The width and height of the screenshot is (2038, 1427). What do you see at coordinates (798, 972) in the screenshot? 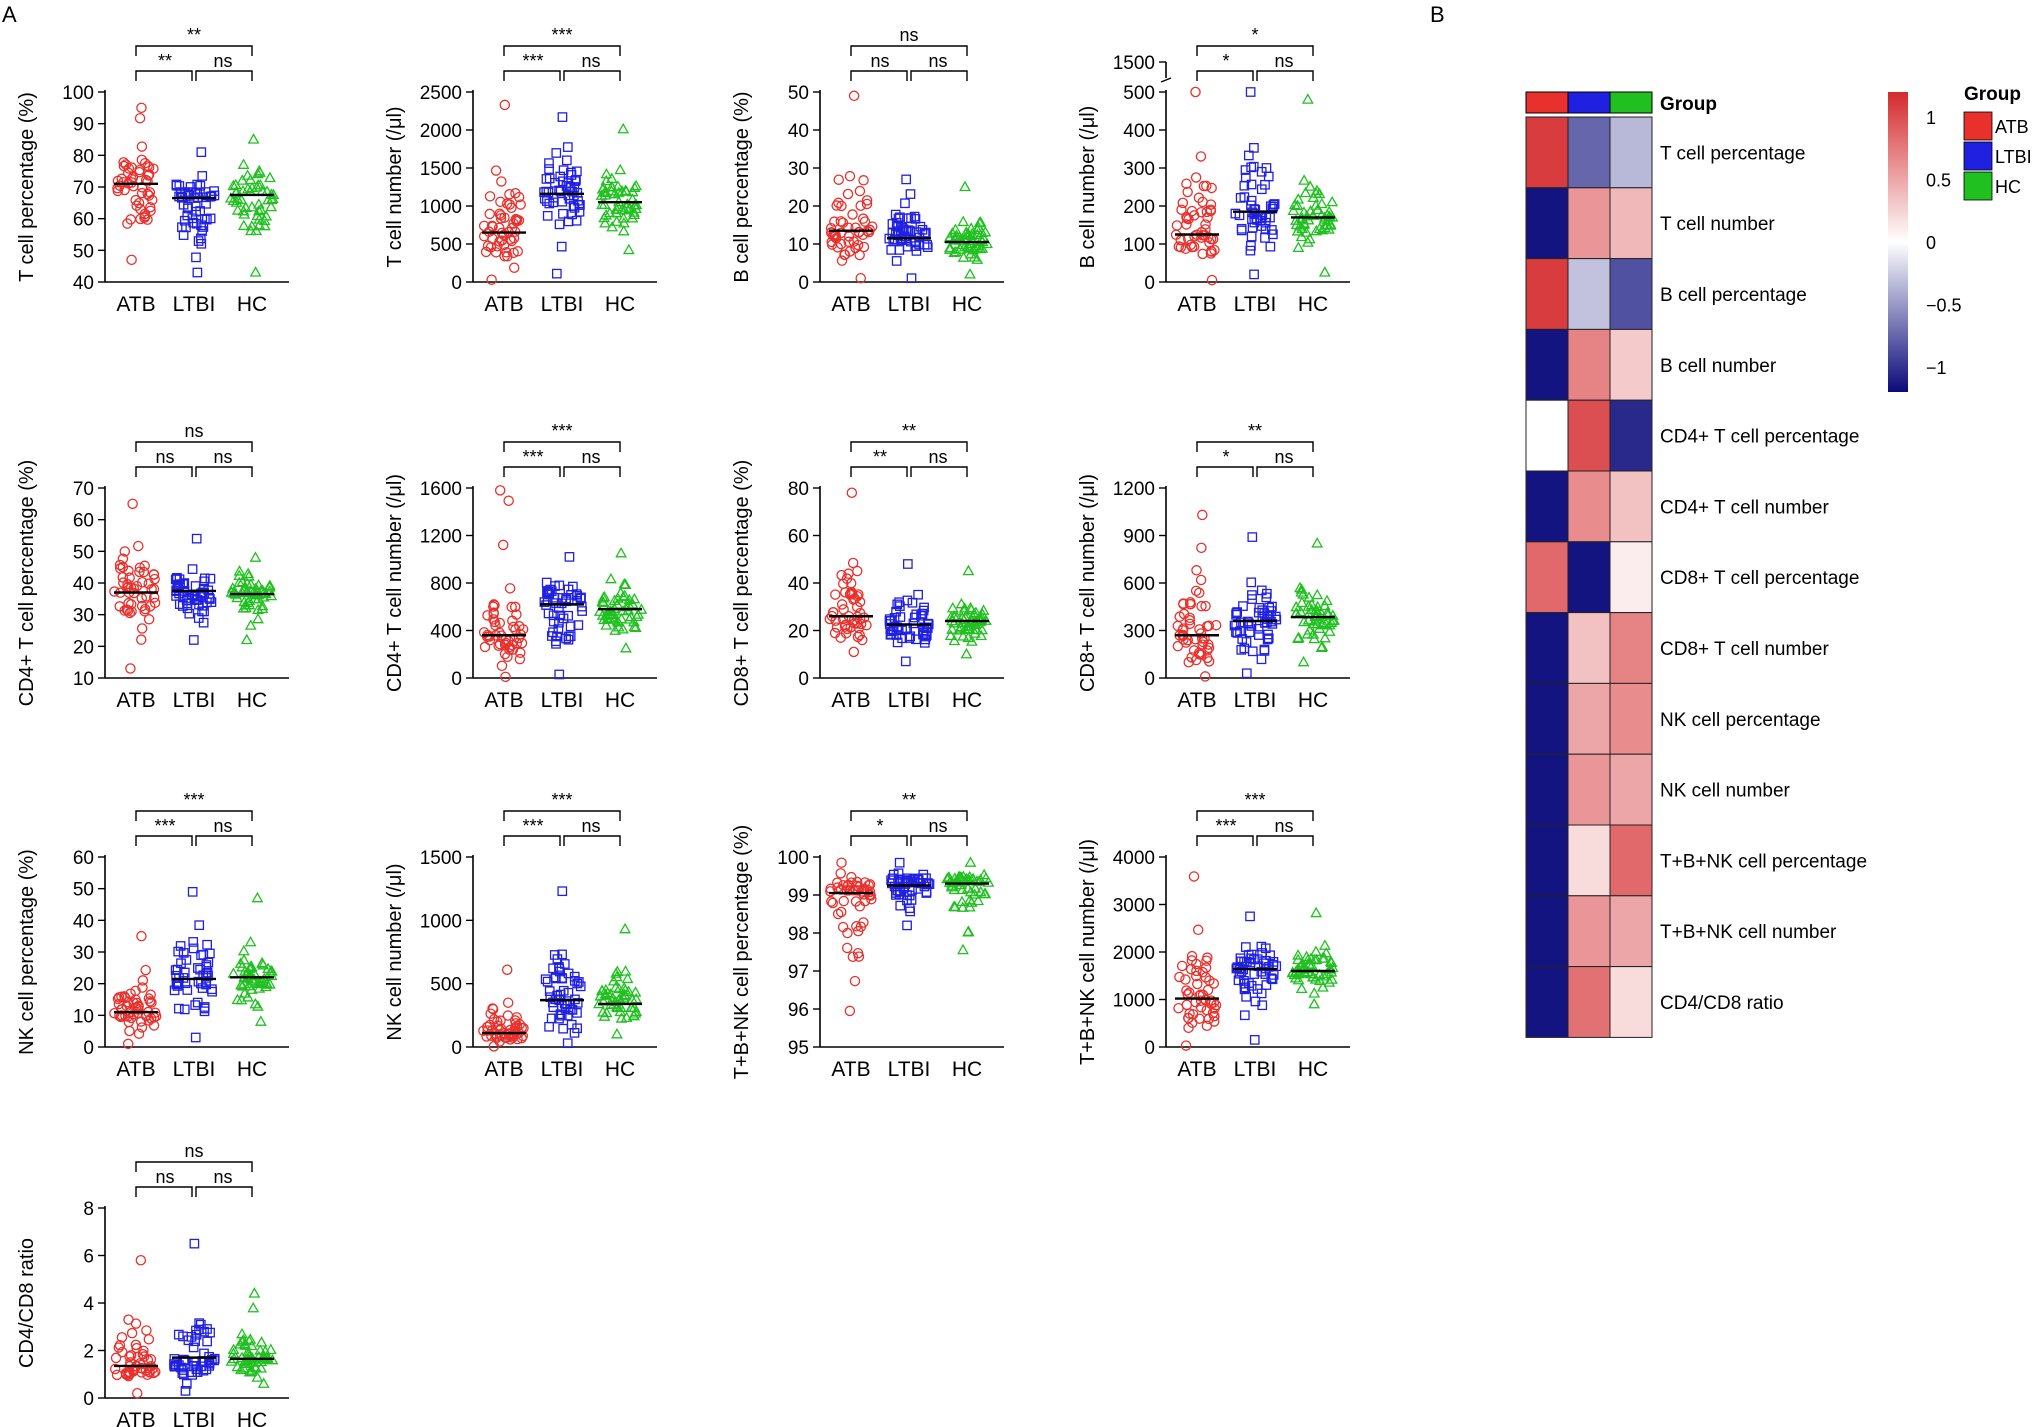
I see `y-tick-label: 97` at bounding box center [798, 972].